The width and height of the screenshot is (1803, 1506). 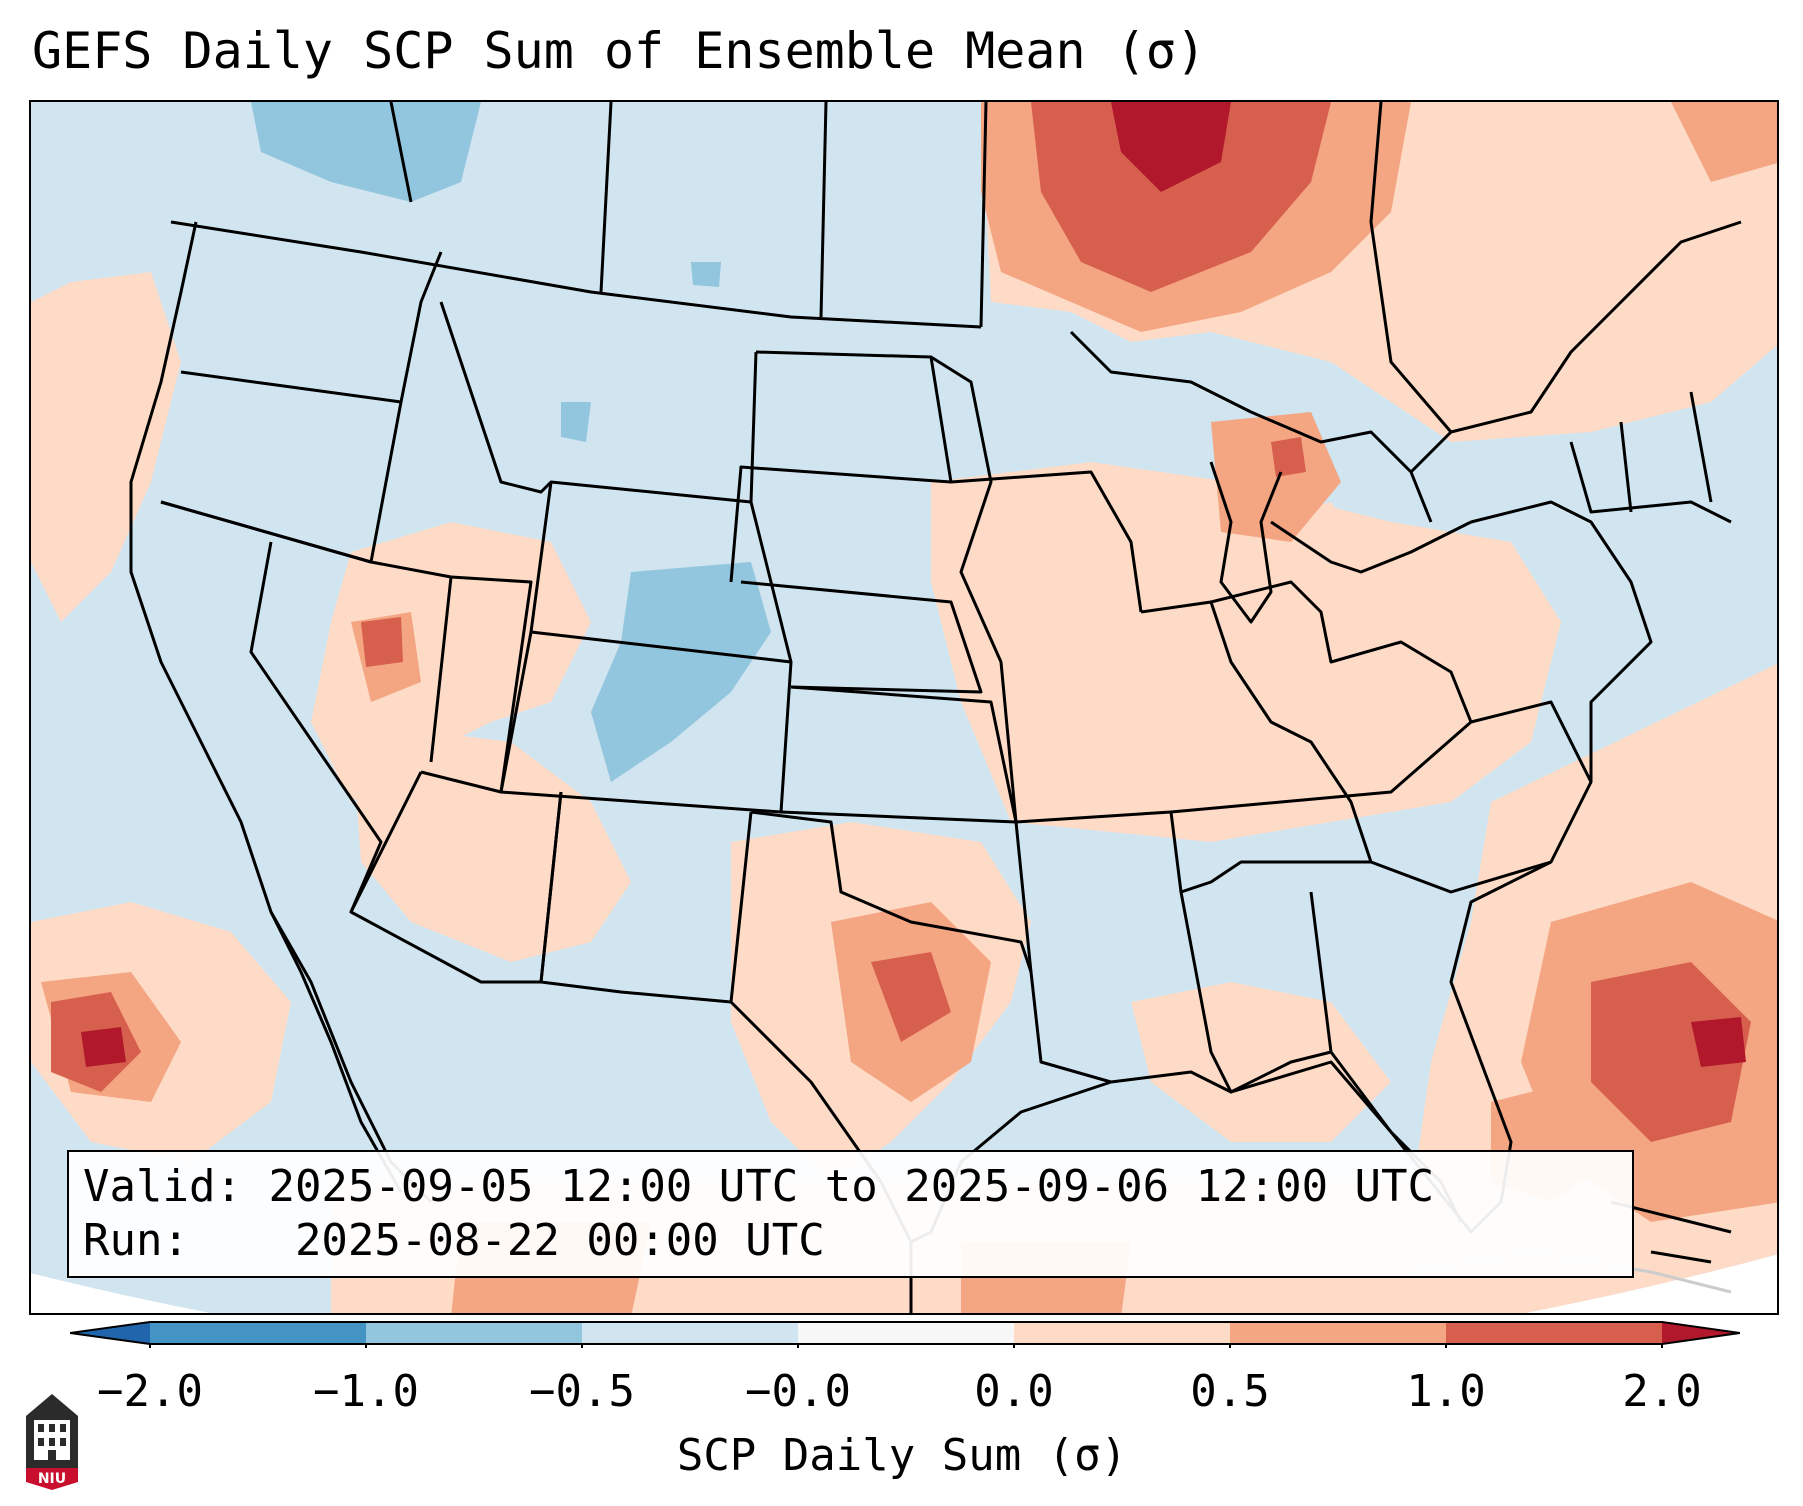 What do you see at coordinates (1446, 1391) in the screenshot?
I see `colorbar-tick-6: 1.0` at bounding box center [1446, 1391].